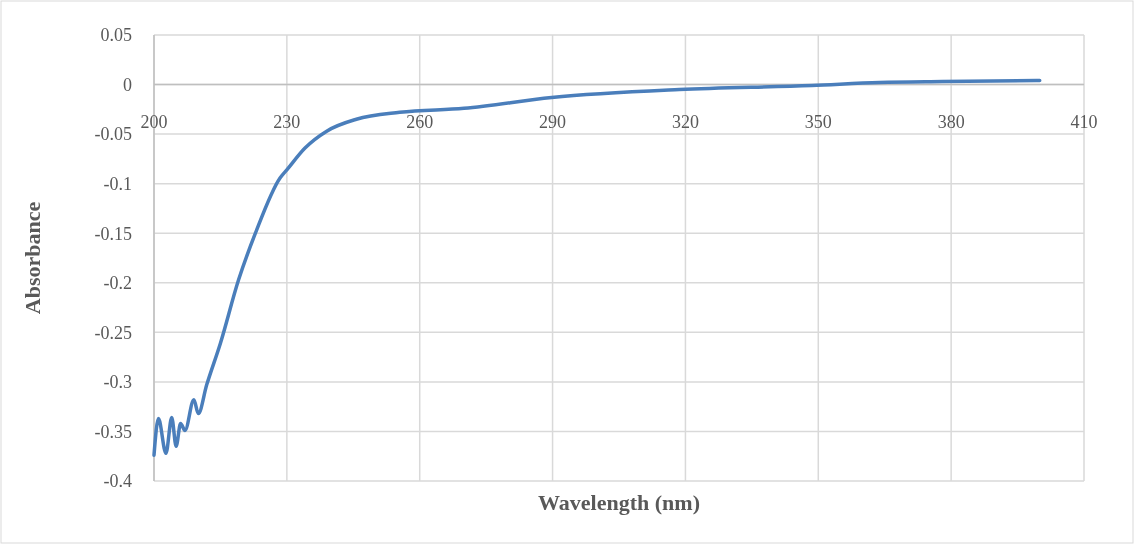 This screenshot has height=544, width=1134. What do you see at coordinates (113, 134) in the screenshot?
I see `y-tick-label: -0.05` at bounding box center [113, 134].